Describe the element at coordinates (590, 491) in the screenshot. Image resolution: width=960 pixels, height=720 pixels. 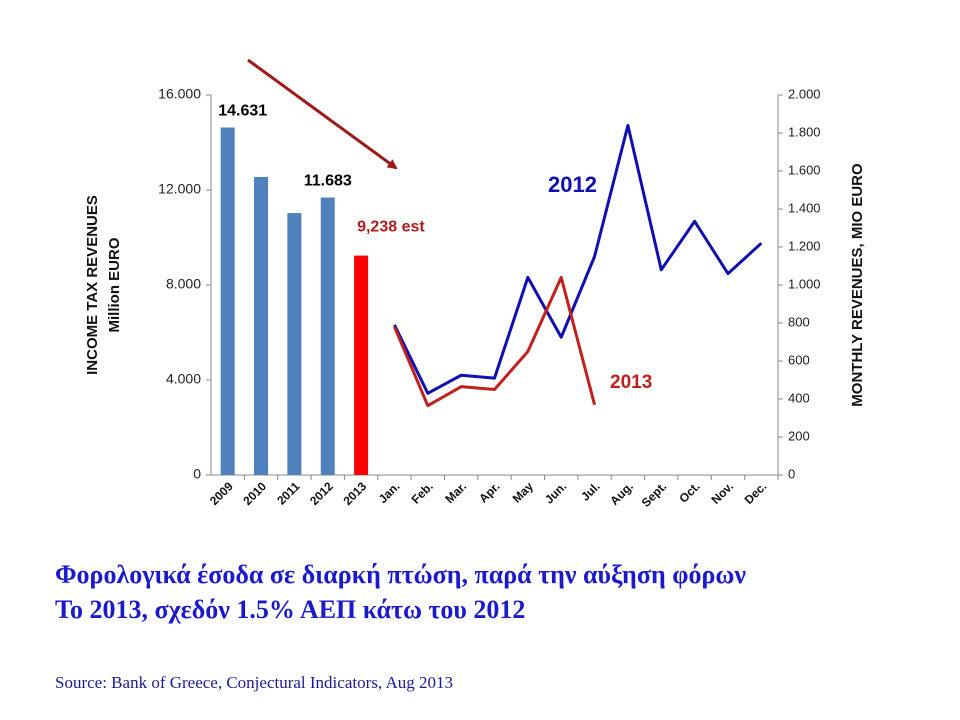
I see `x-tick-label: Jul.` at that location.